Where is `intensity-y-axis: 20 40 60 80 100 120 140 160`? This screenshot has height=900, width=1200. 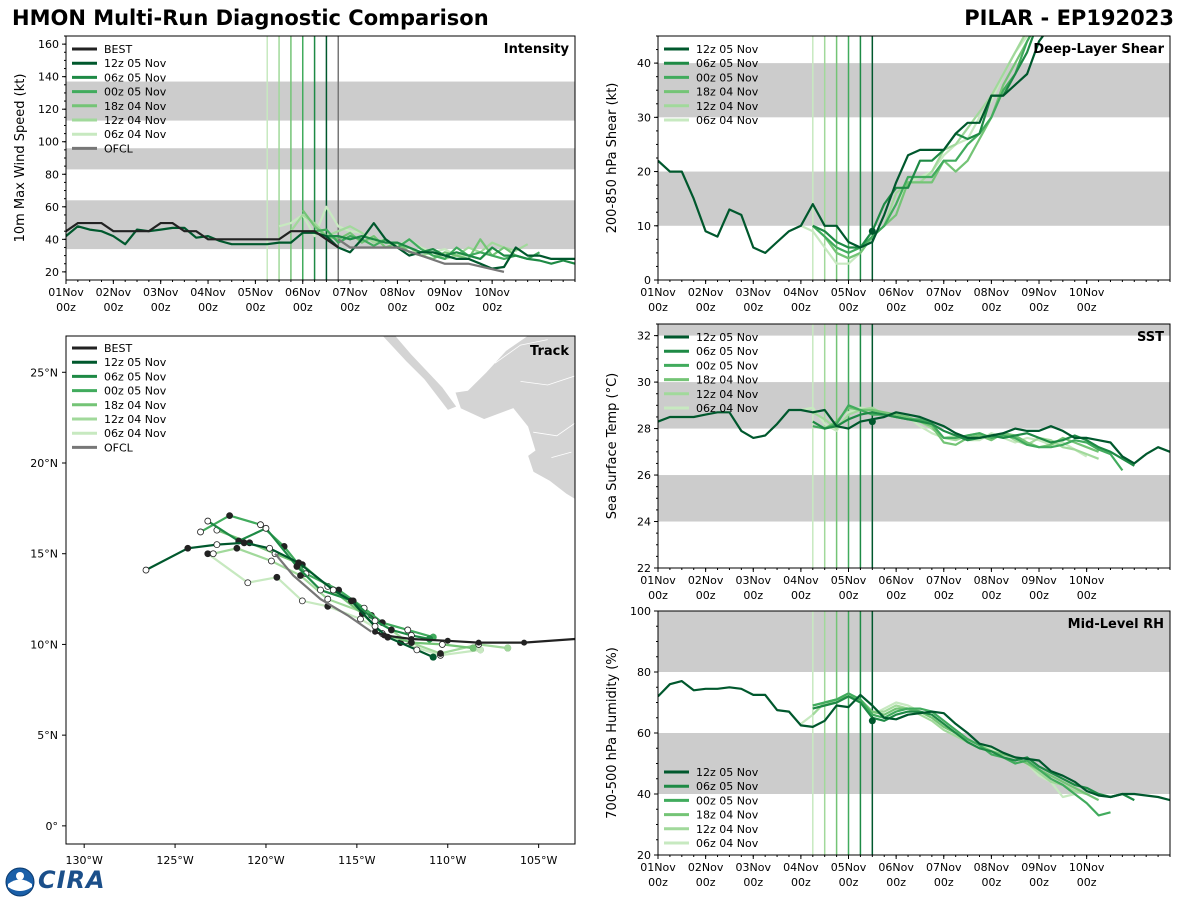
intensity-y-axis: 20 40 60 80 100 120 140 160 is located at coordinates (52, 157).